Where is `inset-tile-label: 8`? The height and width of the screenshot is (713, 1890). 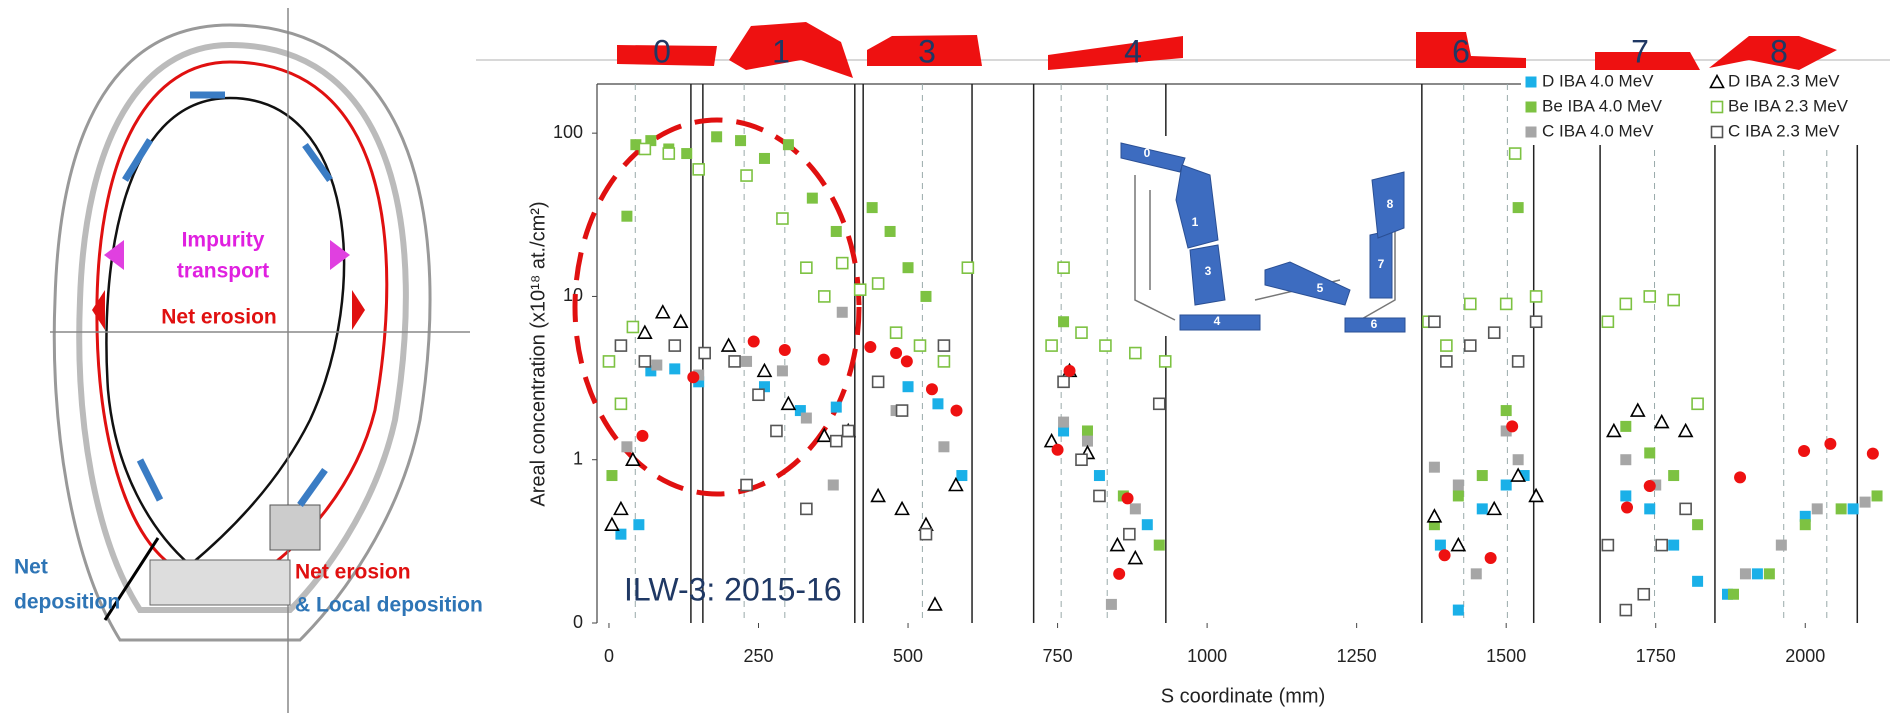
inset-tile-label: 8 is located at coordinates (1390, 204).